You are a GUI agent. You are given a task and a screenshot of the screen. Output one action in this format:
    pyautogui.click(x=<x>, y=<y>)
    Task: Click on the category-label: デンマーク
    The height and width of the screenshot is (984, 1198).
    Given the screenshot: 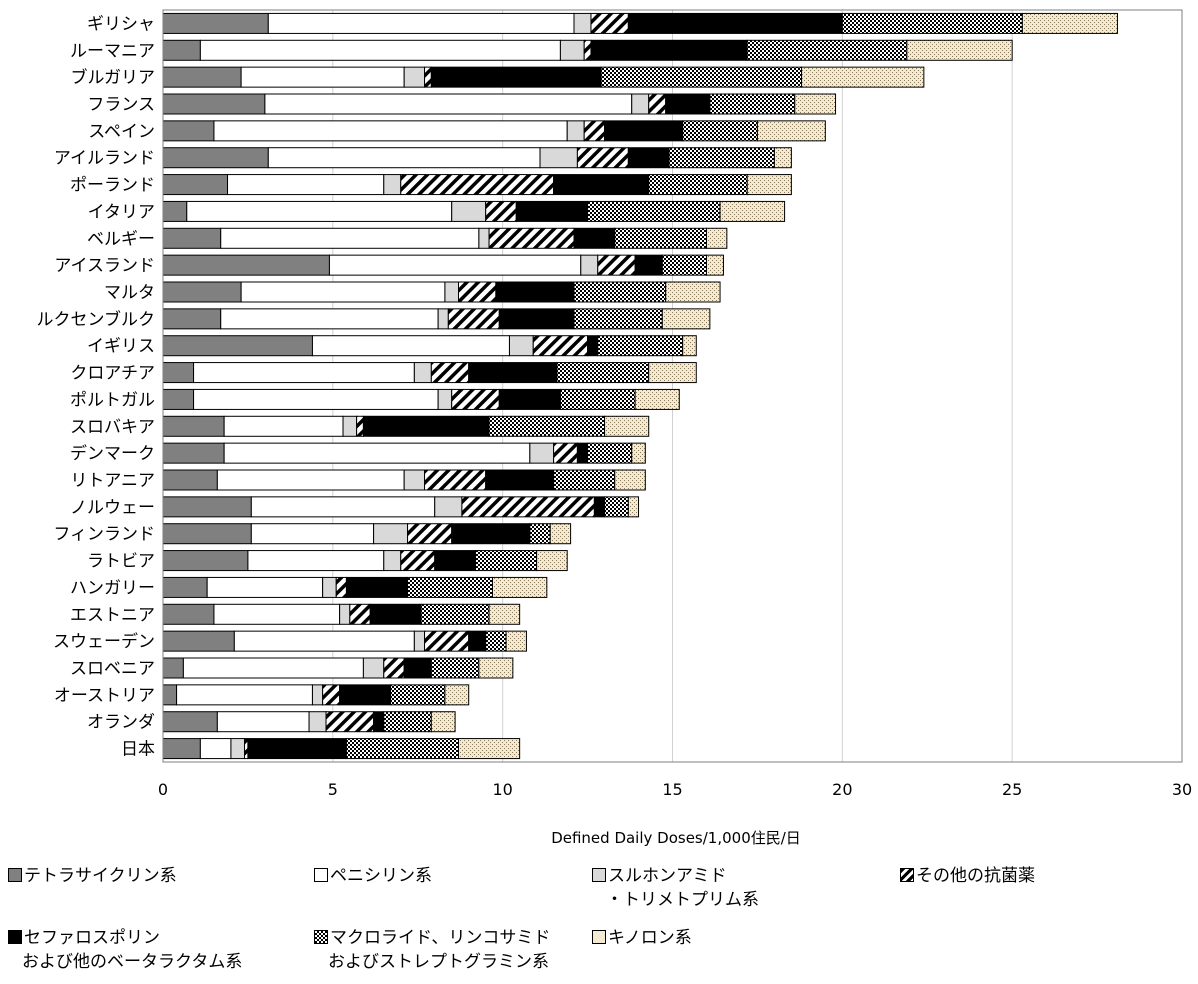 What is the action you would take?
    pyautogui.click(x=112, y=453)
    